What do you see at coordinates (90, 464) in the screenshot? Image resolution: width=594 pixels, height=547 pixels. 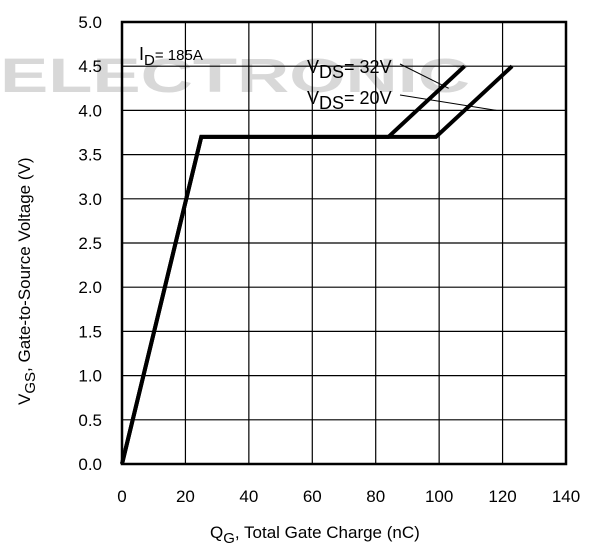 I see `y-tick-label: 0.0` at bounding box center [90, 464].